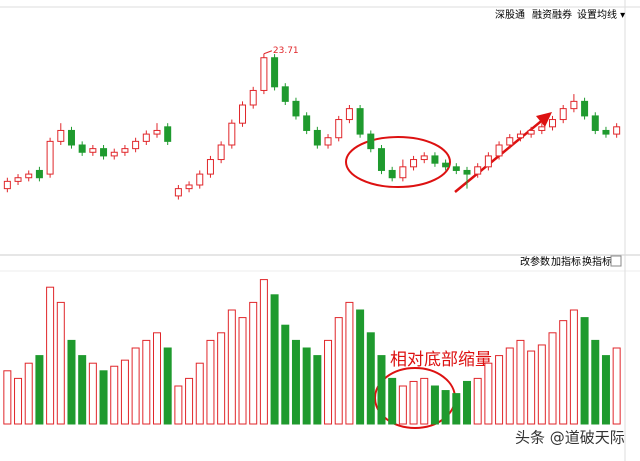 This screenshot has height=461, width=640. What do you see at coordinates (441, 360) in the screenshot?
I see `annotation: 相对底部缩量` at bounding box center [441, 360].